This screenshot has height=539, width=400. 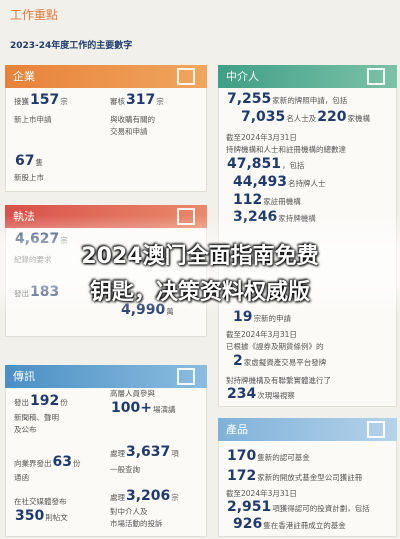 I want to click on stat-text: 交易和申請, so click(x=129, y=131).